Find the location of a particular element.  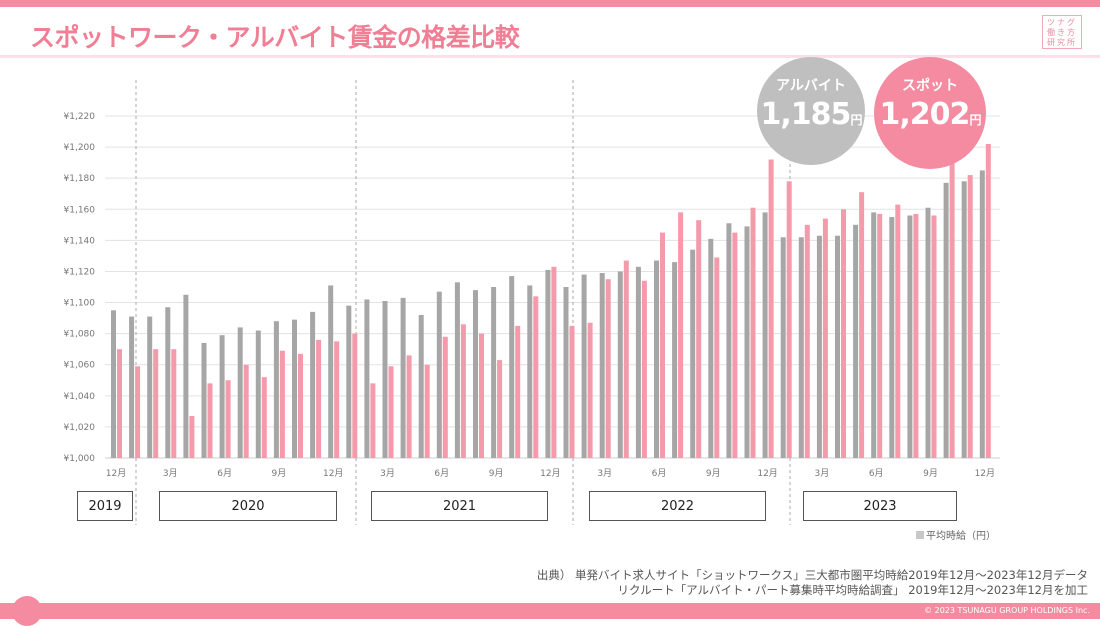

page-title: スポットワーク・アルバイト賃金の格差比較 is located at coordinates (275, 37).